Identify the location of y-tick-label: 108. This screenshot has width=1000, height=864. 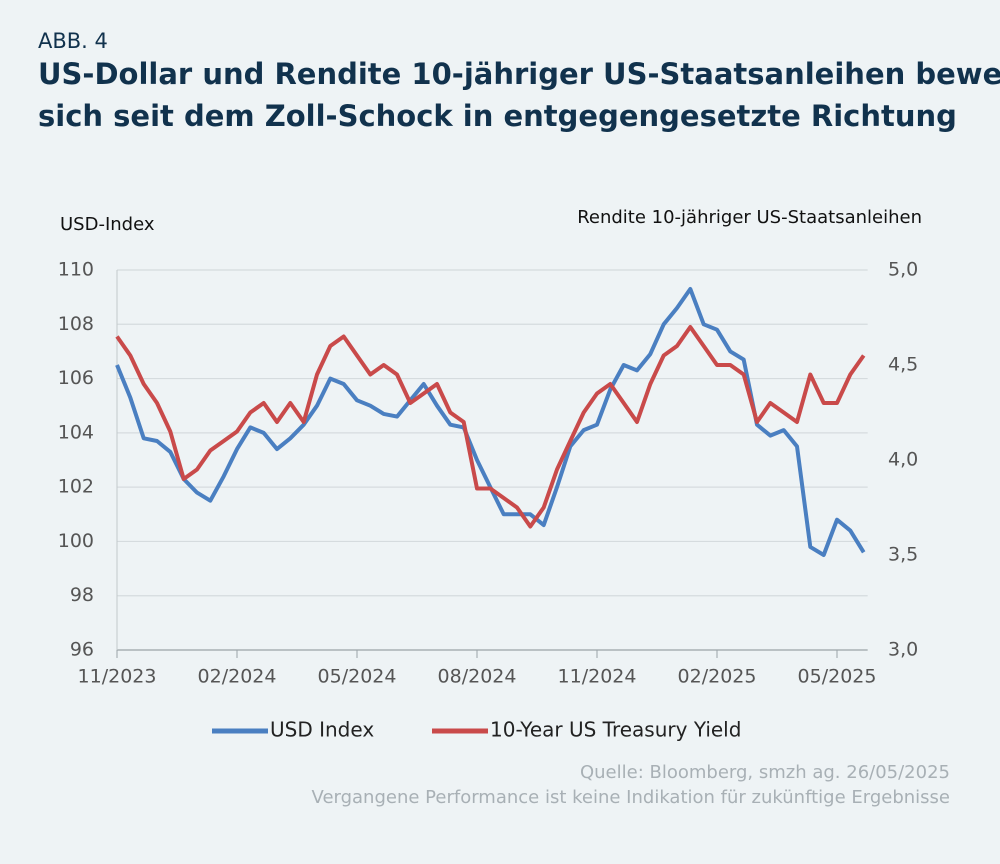
(76, 324).